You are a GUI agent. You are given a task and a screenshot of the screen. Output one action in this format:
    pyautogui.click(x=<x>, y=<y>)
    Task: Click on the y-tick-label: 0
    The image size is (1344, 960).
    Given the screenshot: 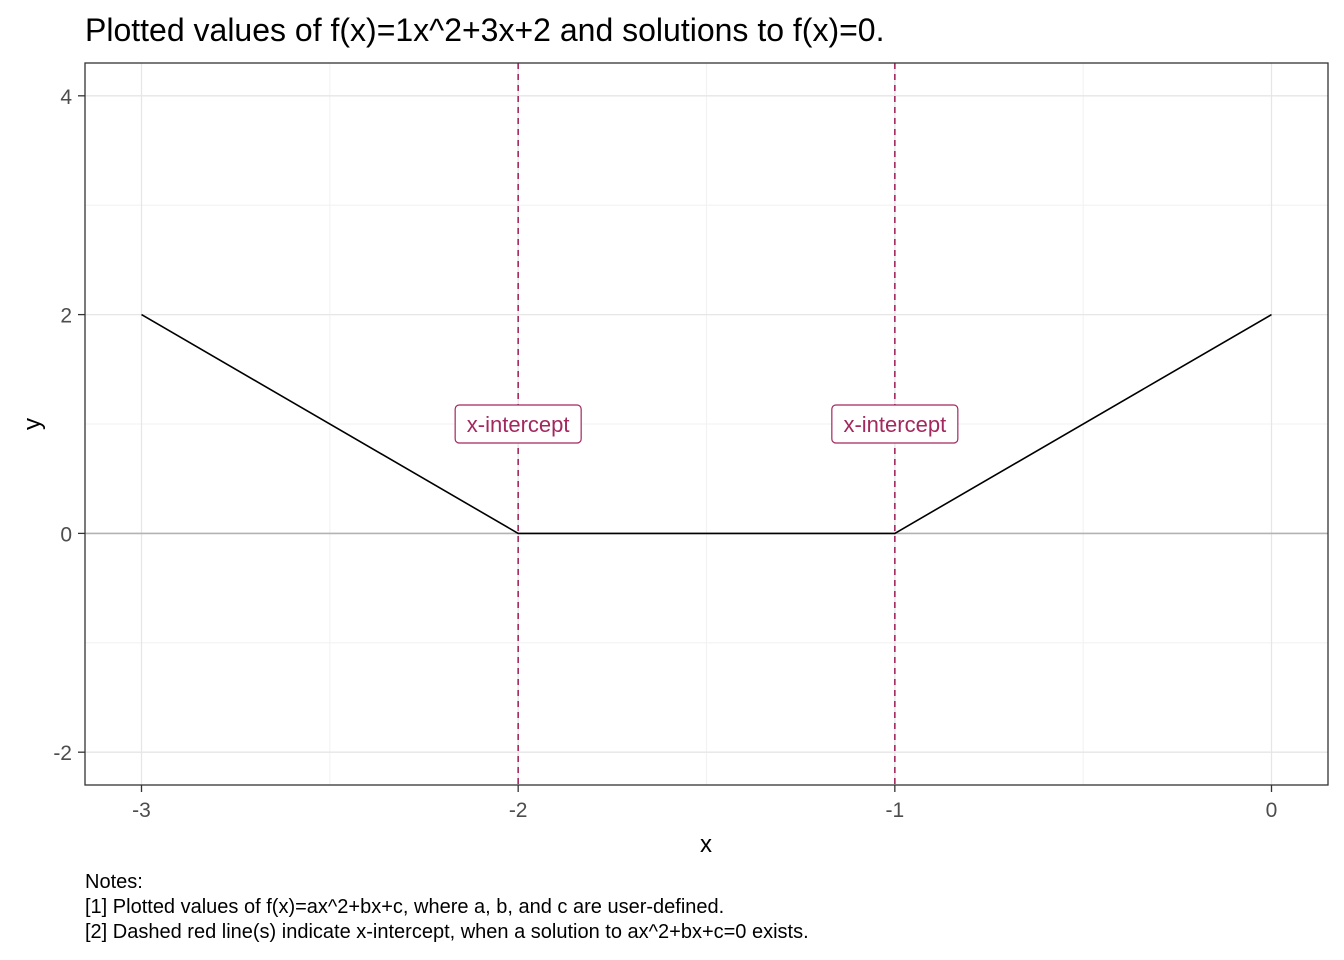 What is the action you would take?
    pyautogui.click(x=66, y=534)
    